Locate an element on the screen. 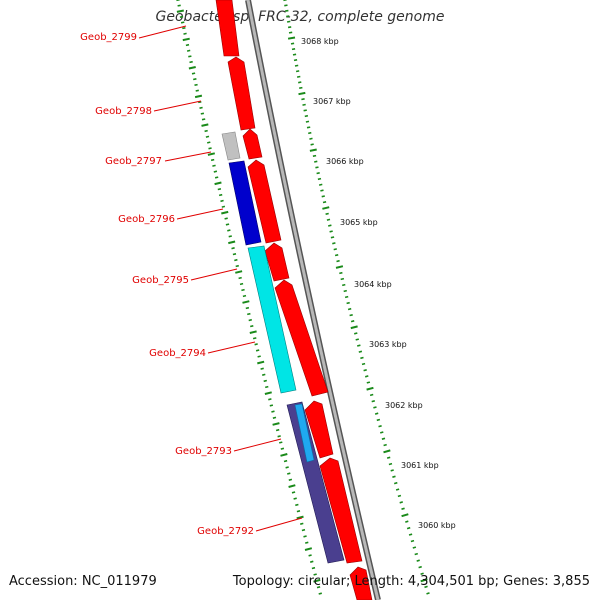 The width and height of the screenshot is (600, 600). kbp-label: 3066 kbp is located at coordinates (345, 161).